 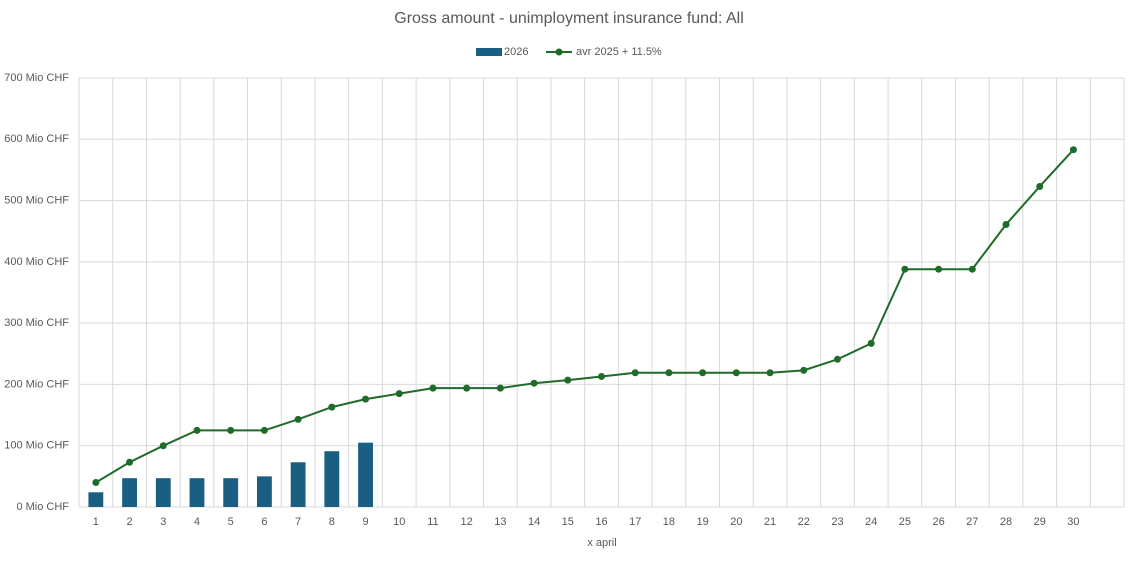 I want to click on x-tick-label: 10, so click(x=399, y=522).